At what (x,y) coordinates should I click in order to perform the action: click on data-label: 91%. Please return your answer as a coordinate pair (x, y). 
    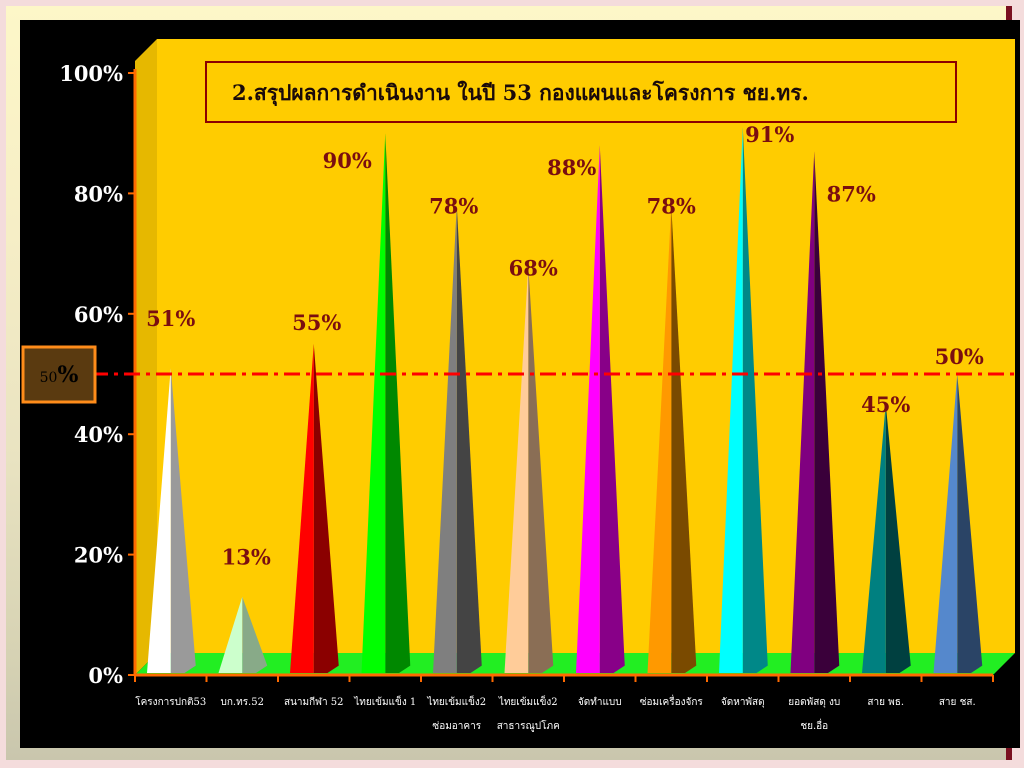
    Looking at the image, I should click on (769, 134).